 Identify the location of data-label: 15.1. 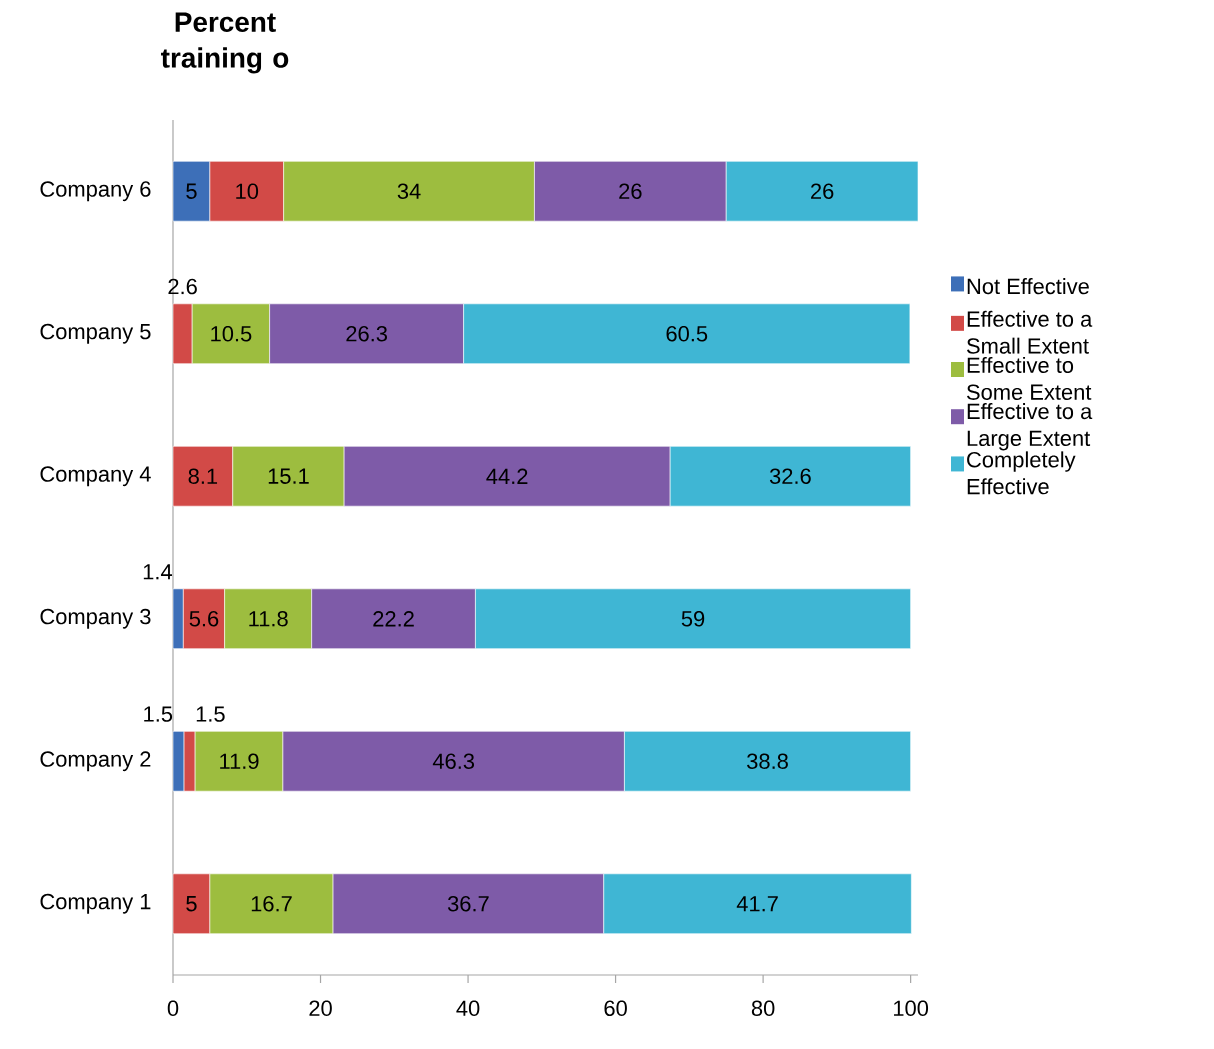
(288, 476).